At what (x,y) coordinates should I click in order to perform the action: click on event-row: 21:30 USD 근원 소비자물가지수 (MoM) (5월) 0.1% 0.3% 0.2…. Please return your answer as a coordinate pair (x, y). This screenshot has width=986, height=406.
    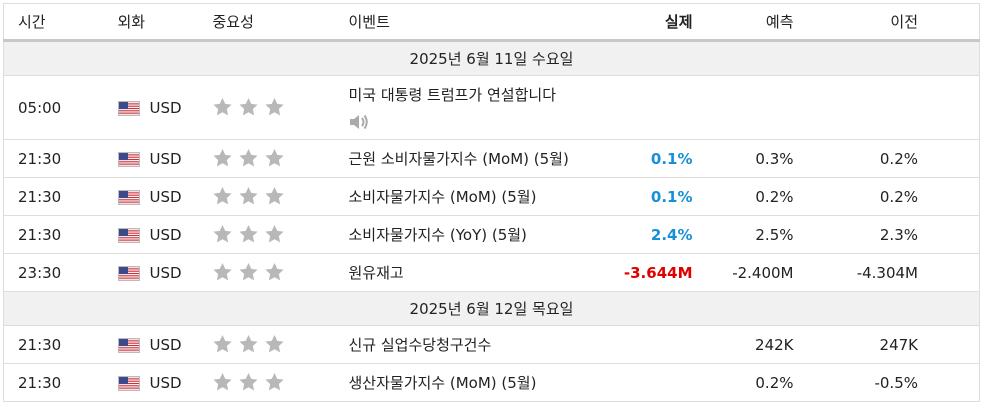
    Looking at the image, I should click on (491, 158).